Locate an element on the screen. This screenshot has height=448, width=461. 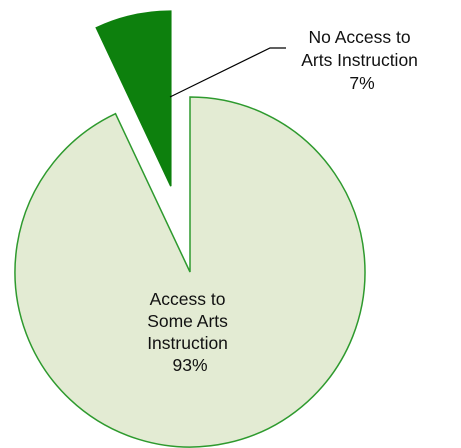
slice-label-access: Access to Some Arts Instruction 93% is located at coordinates (190, 332).